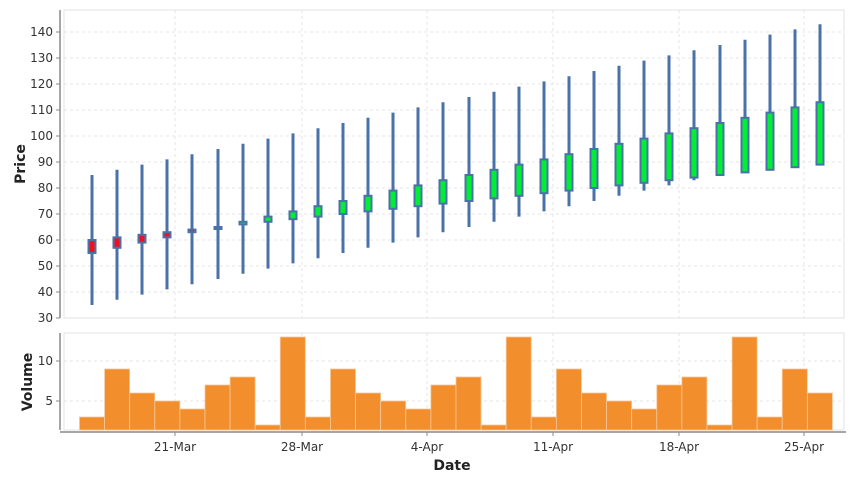 The height and width of the screenshot is (480, 854). Describe the element at coordinates (28, 382) in the screenshot. I see `volume-axis-title: Volume` at that location.